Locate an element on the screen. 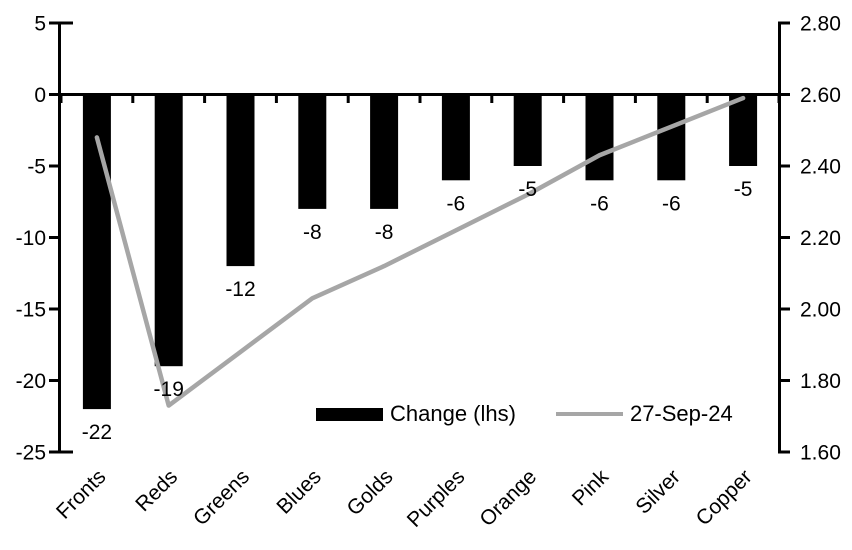  category-label-pink: Pink is located at coordinates (591, 488).